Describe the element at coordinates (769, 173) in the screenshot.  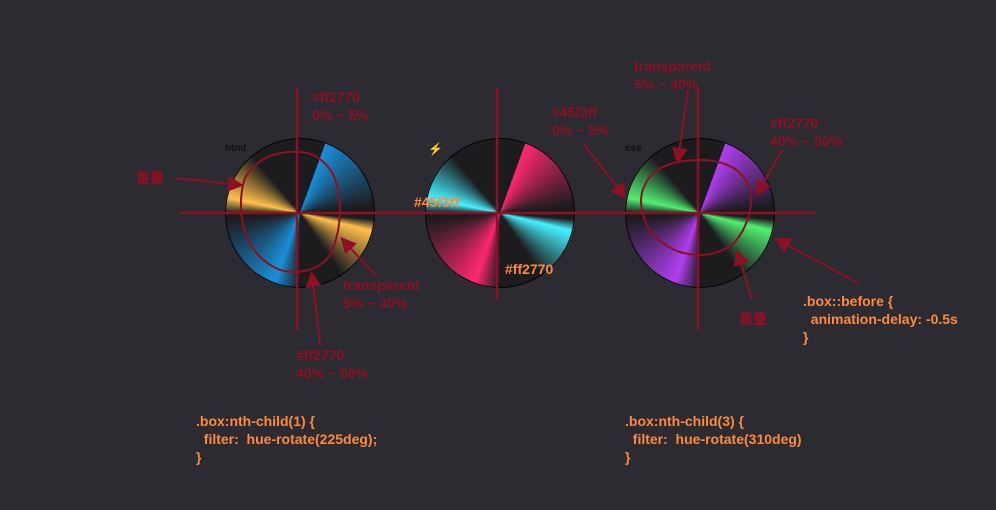
I see `arrow-box3-right` at that location.